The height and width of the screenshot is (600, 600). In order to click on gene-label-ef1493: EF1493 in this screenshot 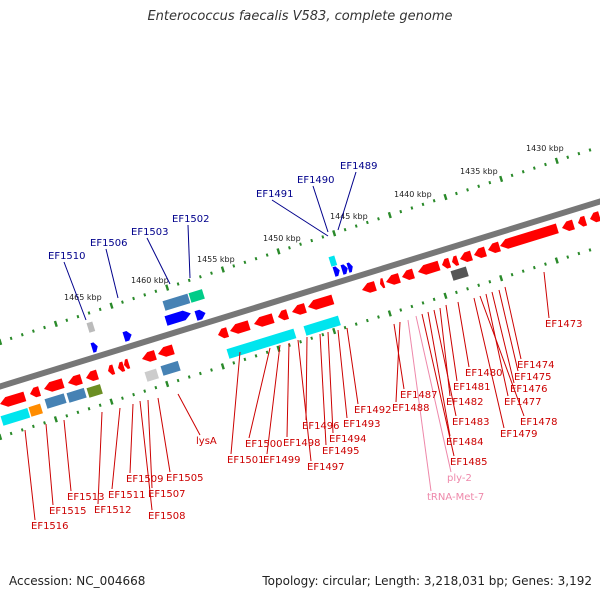, I will do `click(362, 424)`.